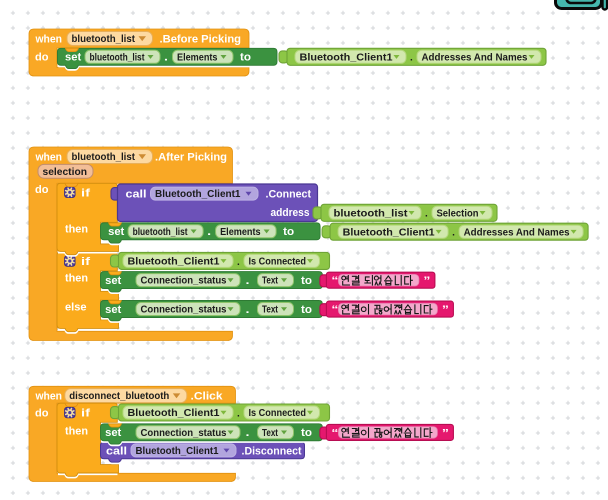 The height and width of the screenshot is (500, 608). Describe the element at coordinates (119, 396) in the screenshot. I see `svg-text: disconnect_bluetooth` at that location.